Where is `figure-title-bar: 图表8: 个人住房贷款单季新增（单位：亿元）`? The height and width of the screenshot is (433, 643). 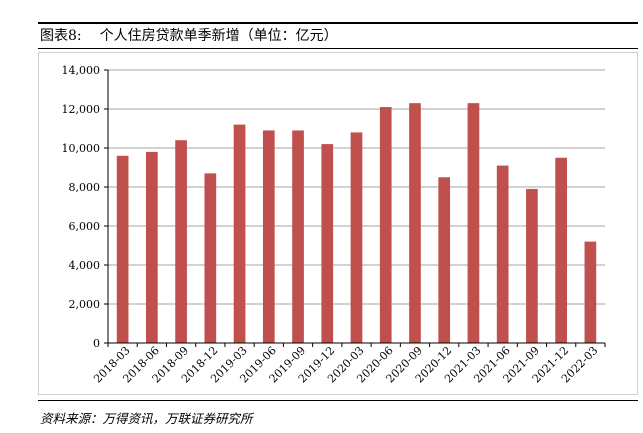
figure-title-bar: 图表8: 个人住房贷款单季新增（单位：亿元） is located at coordinates (189, 36).